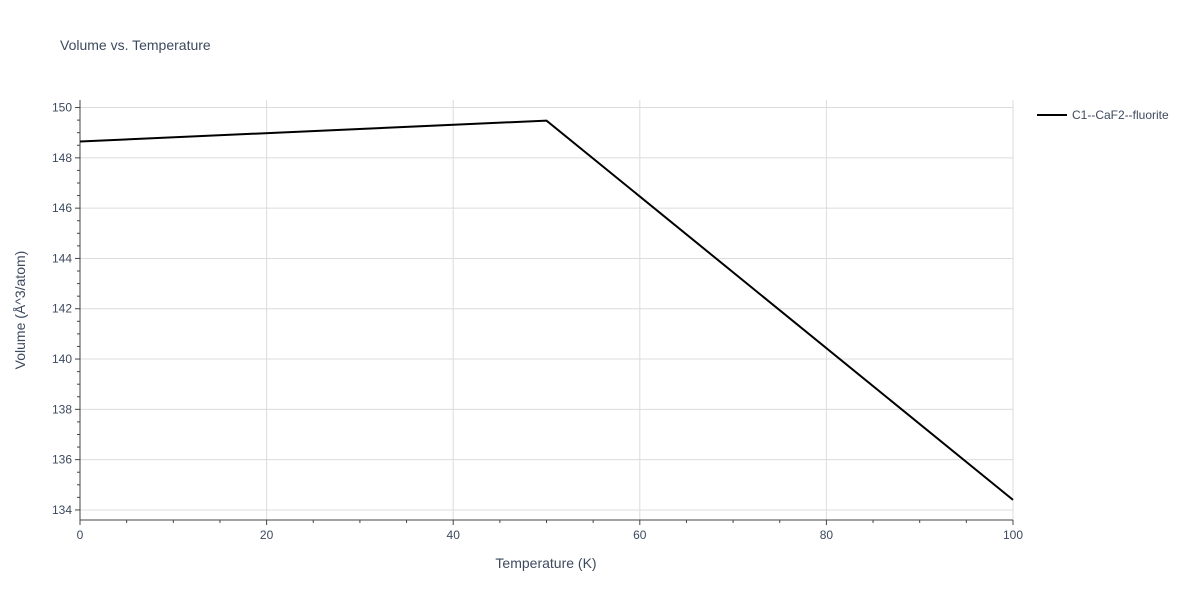 The width and height of the screenshot is (1200, 600). What do you see at coordinates (1013, 535) in the screenshot?
I see `x-tick-label: 100` at bounding box center [1013, 535].